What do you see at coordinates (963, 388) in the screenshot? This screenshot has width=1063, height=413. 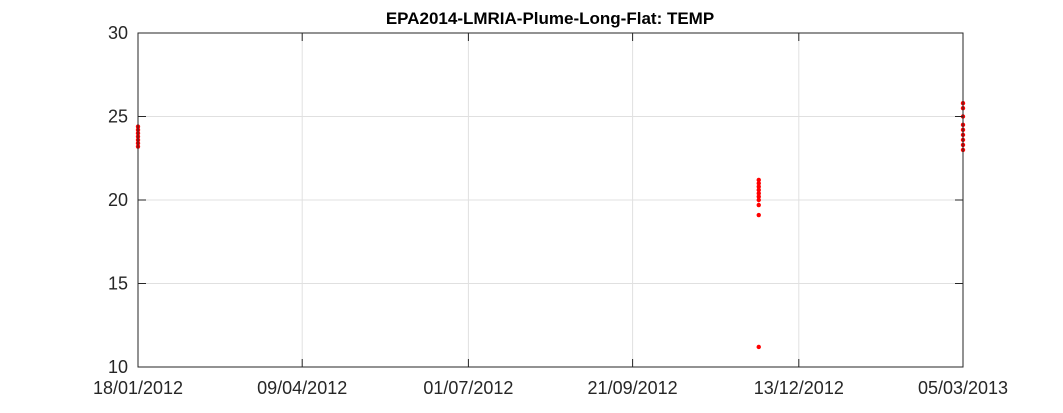 I see `x-tick-label: 05/03/2013` at bounding box center [963, 388].